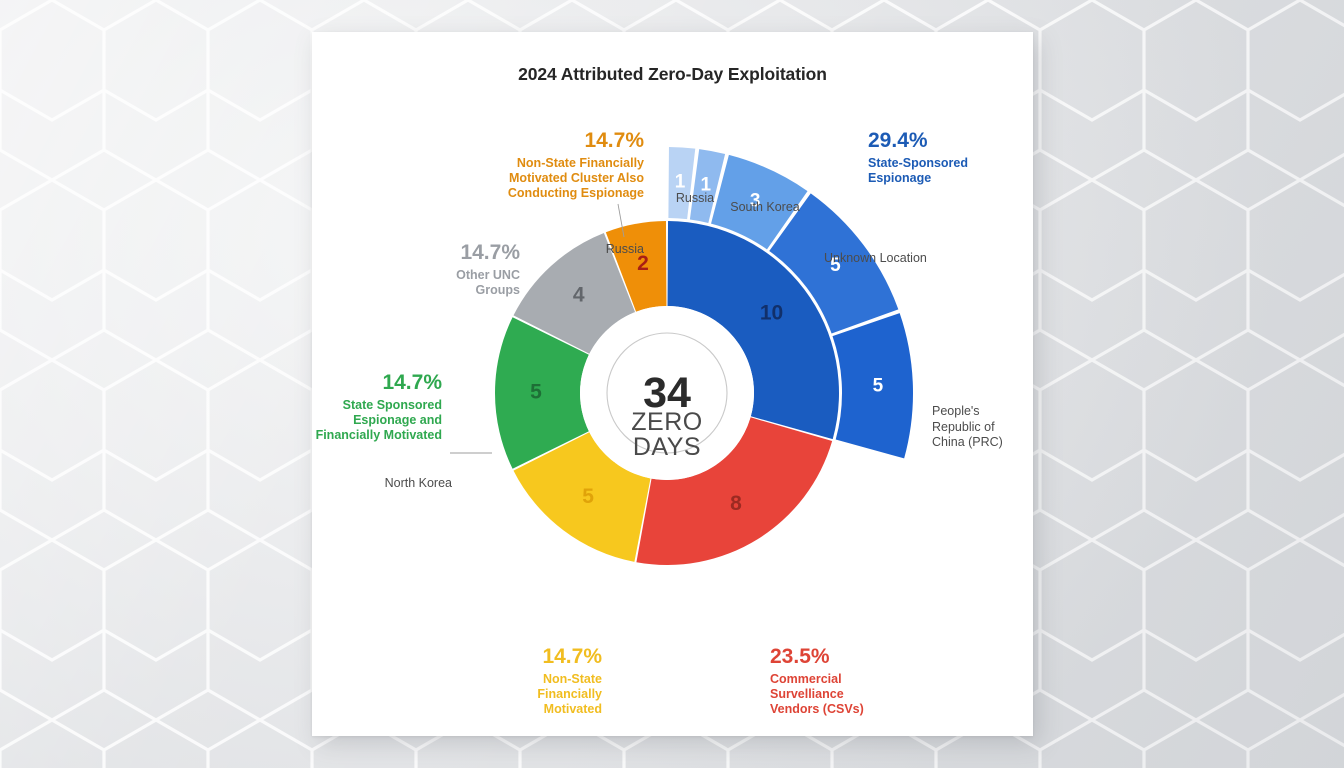 This screenshot has height=768, width=1344. What do you see at coordinates (898, 140) in the screenshot?
I see `pct-value: 29.4%` at bounding box center [898, 140].